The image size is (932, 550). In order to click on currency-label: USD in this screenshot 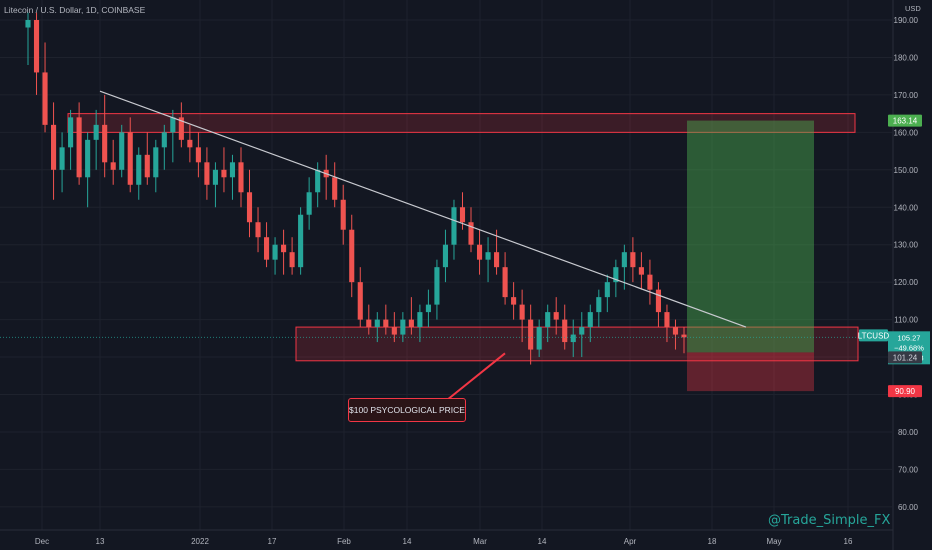, I will do `click(913, 8)`.